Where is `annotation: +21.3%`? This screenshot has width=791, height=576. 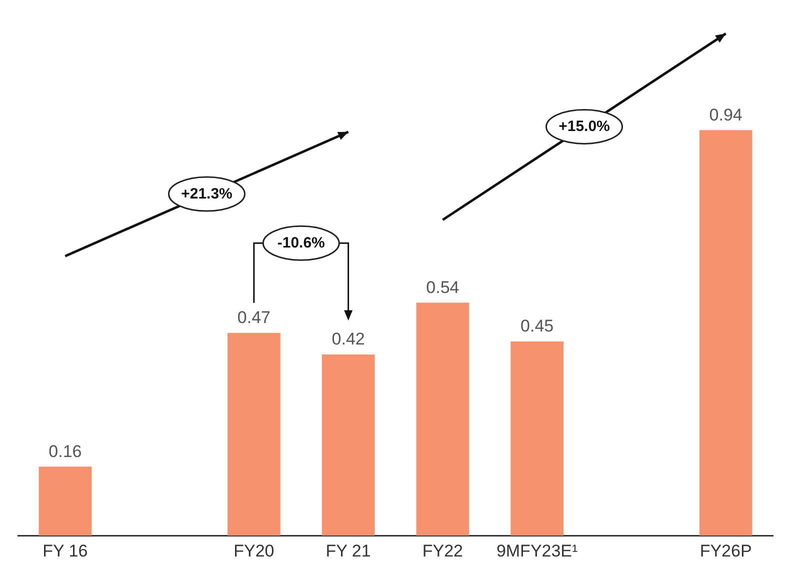
annotation: +21.3% is located at coordinates (206, 193).